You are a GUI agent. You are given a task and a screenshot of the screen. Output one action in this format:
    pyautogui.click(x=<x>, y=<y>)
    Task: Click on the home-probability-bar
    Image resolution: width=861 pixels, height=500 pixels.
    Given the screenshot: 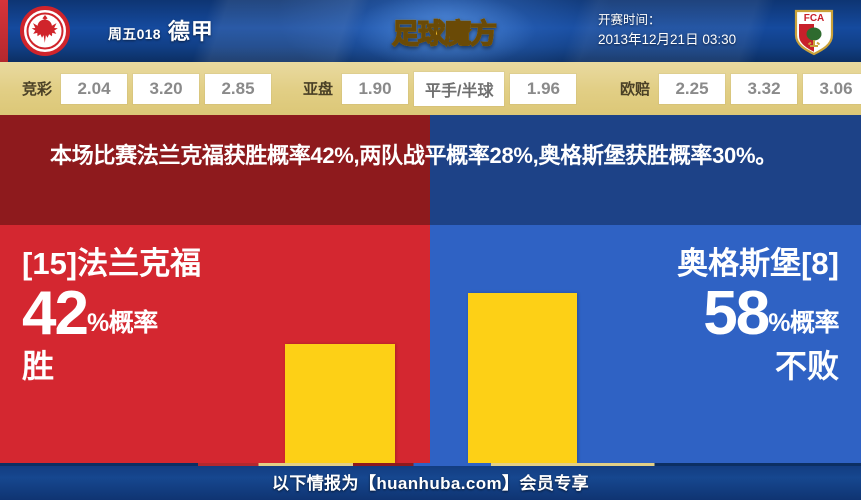 What is the action you would take?
    pyautogui.click(x=340, y=403)
    